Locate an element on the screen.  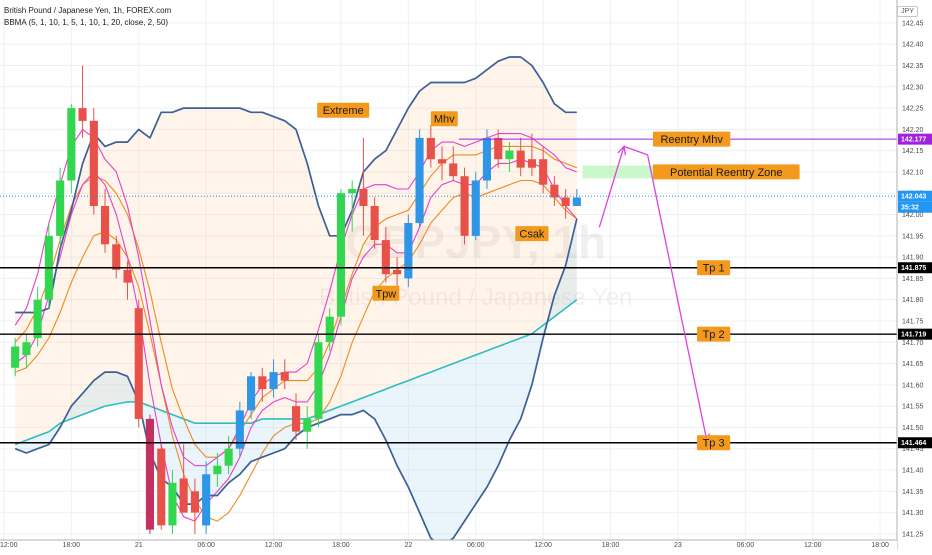
annotation-tpw-bg is located at coordinates (386, 293).